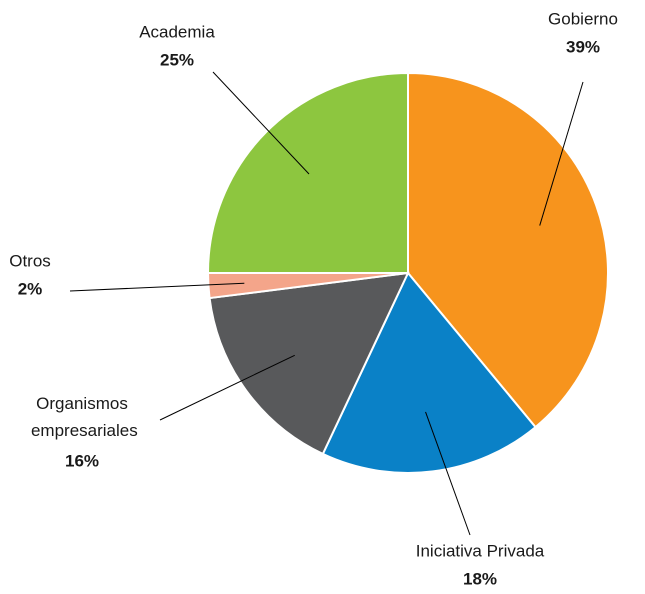  Describe the element at coordinates (583, 46) in the screenshot. I see `slice-value-label: 39%` at that location.